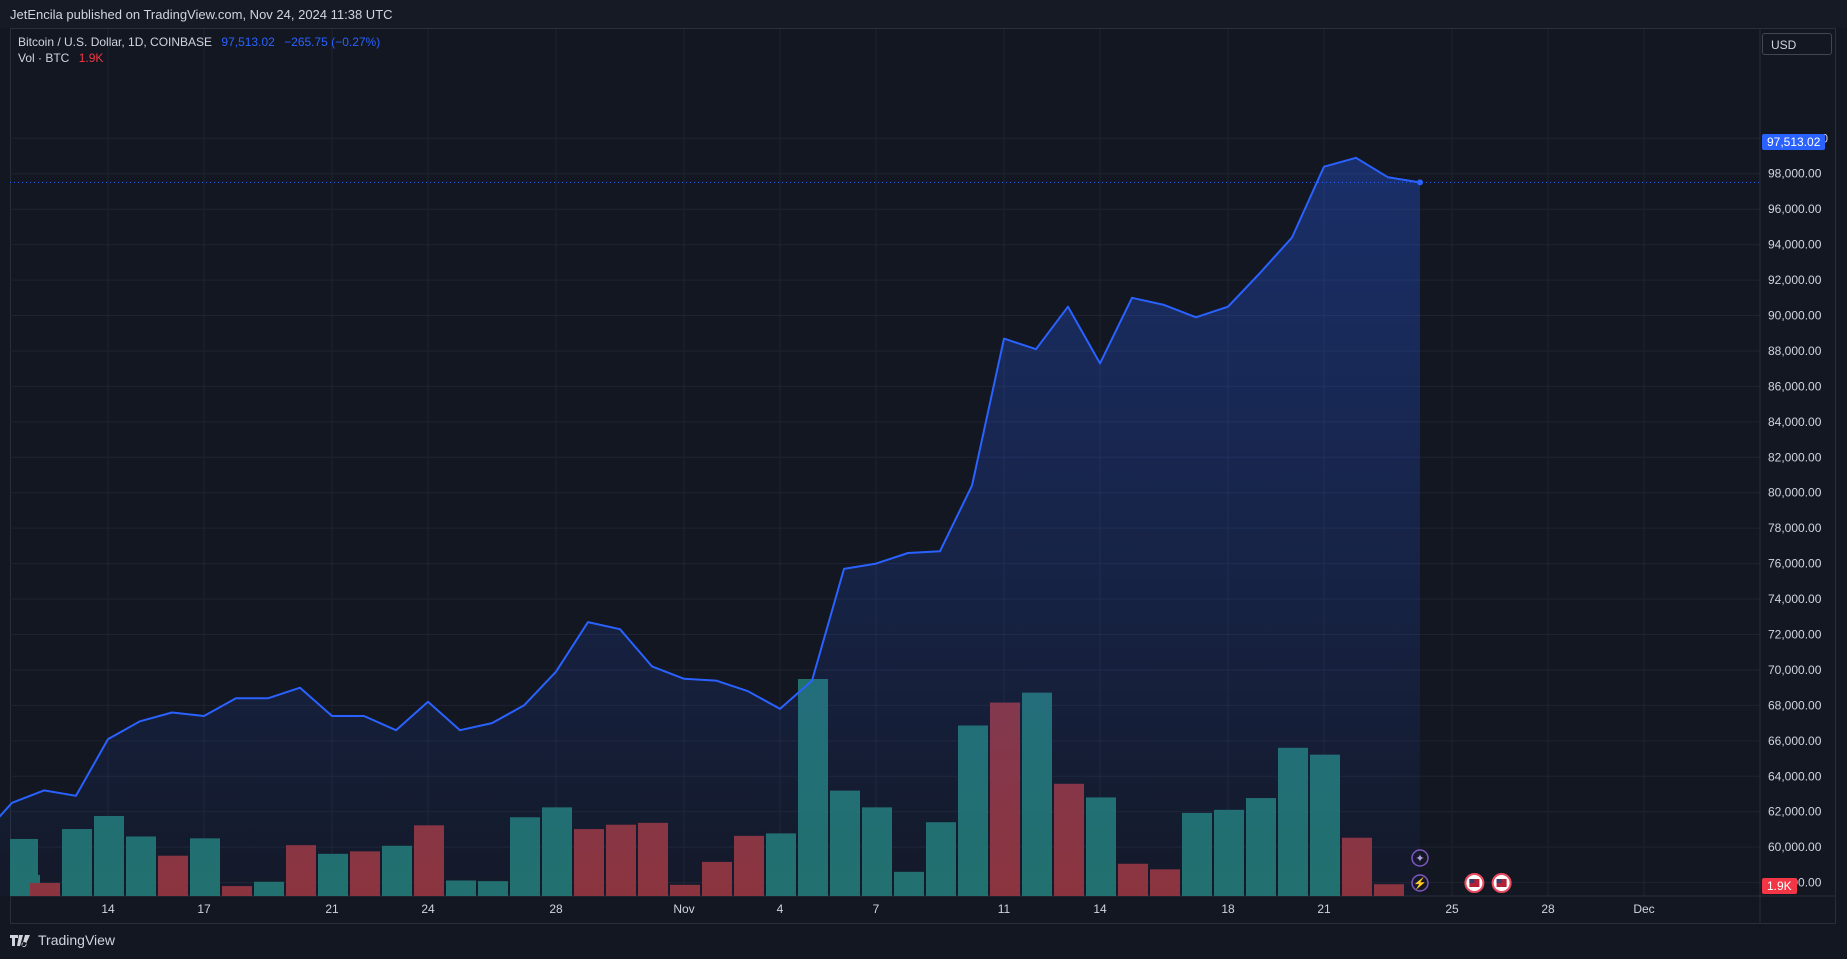 The image size is (1847, 959). I want to click on event-star-glyph: ✦, so click(1419, 859).